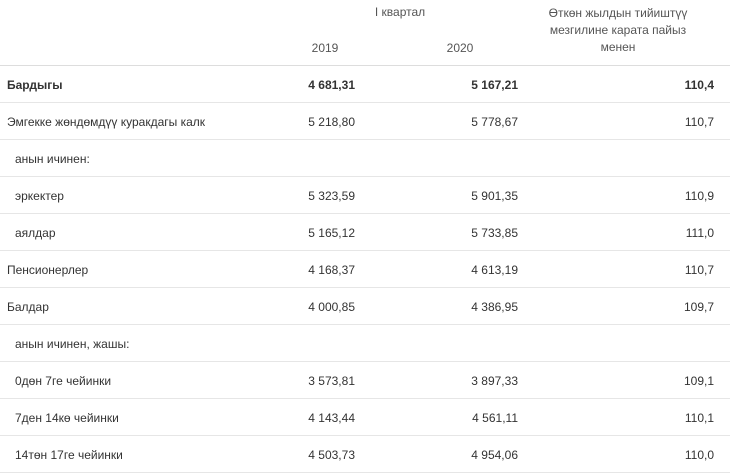  What do you see at coordinates (63, 381) in the screenshot?
I see `row-label: 0дөн 7ге чейинки` at bounding box center [63, 381].